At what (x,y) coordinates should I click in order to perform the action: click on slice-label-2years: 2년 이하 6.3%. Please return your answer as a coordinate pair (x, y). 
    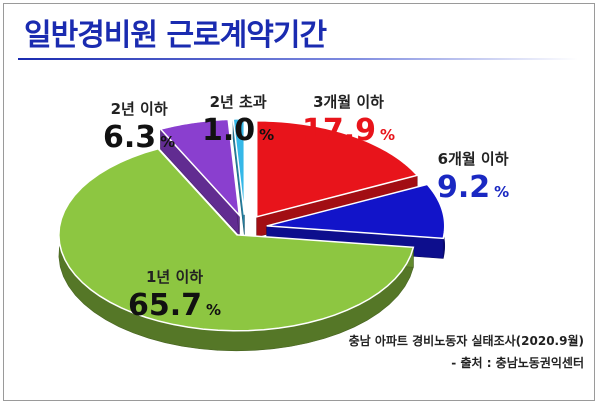
    Looking at the image, I should click on (139, 127).